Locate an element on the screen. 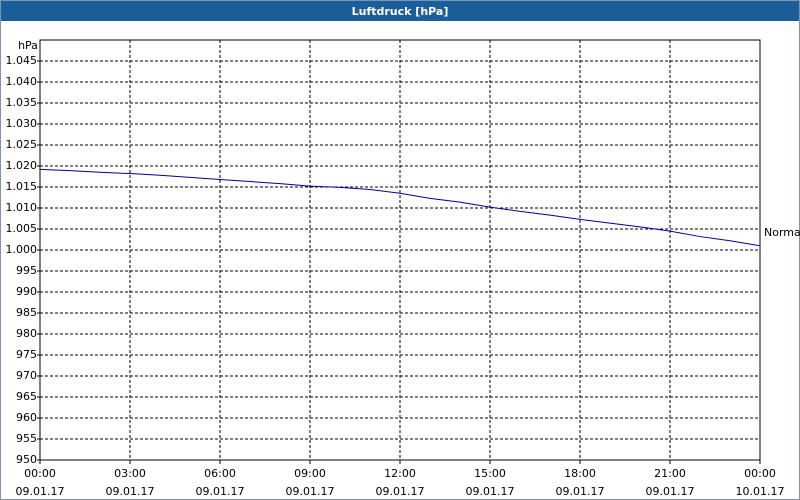 The height and width of the screenshot is (500, 800). y-tick-label: 985 is located at coordinates (26, 312).